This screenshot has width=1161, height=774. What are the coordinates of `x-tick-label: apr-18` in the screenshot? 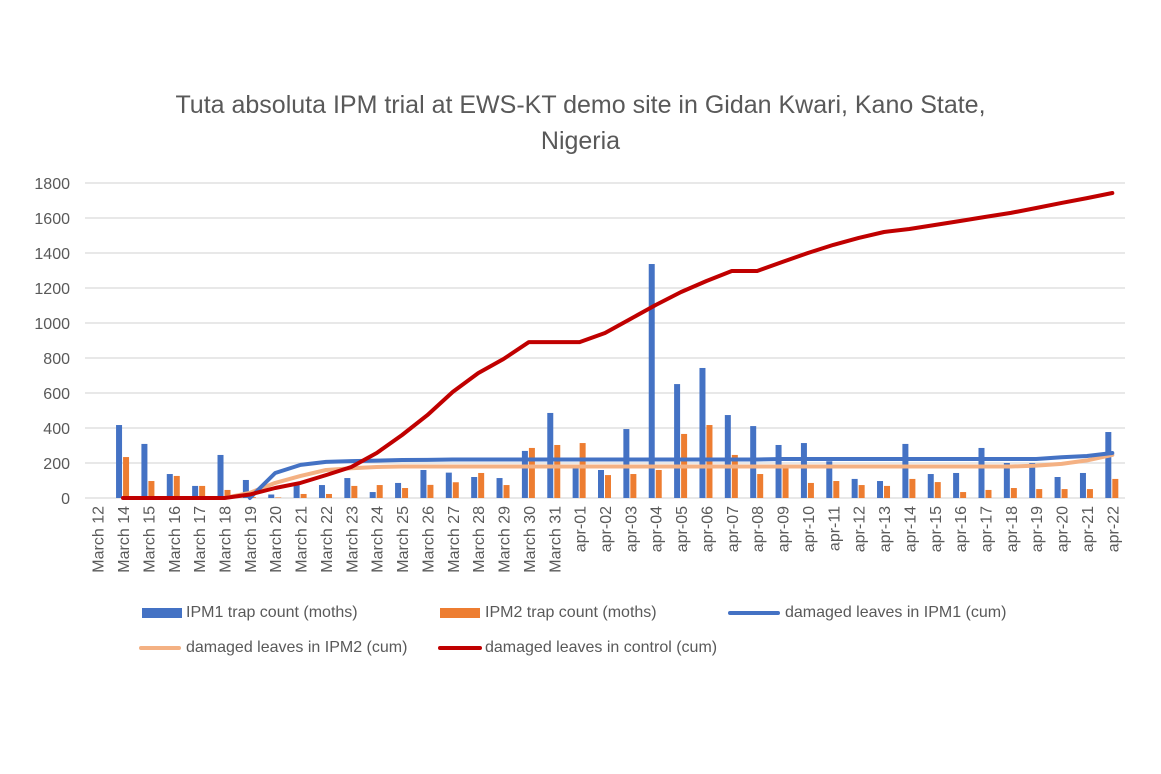 It's located at (1012, 529).